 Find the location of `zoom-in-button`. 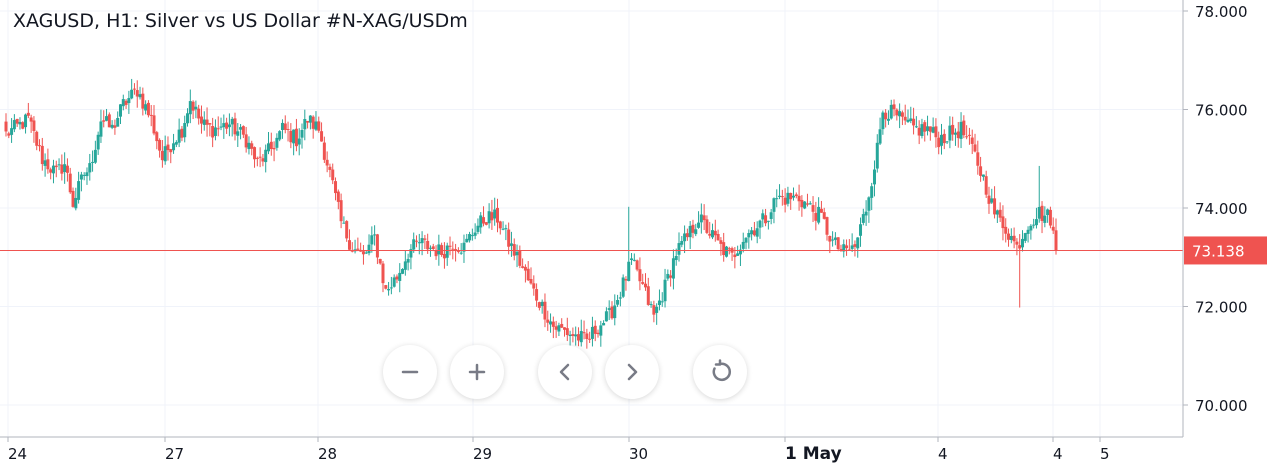

zoom-in-button is located at coordinates (477, 372).